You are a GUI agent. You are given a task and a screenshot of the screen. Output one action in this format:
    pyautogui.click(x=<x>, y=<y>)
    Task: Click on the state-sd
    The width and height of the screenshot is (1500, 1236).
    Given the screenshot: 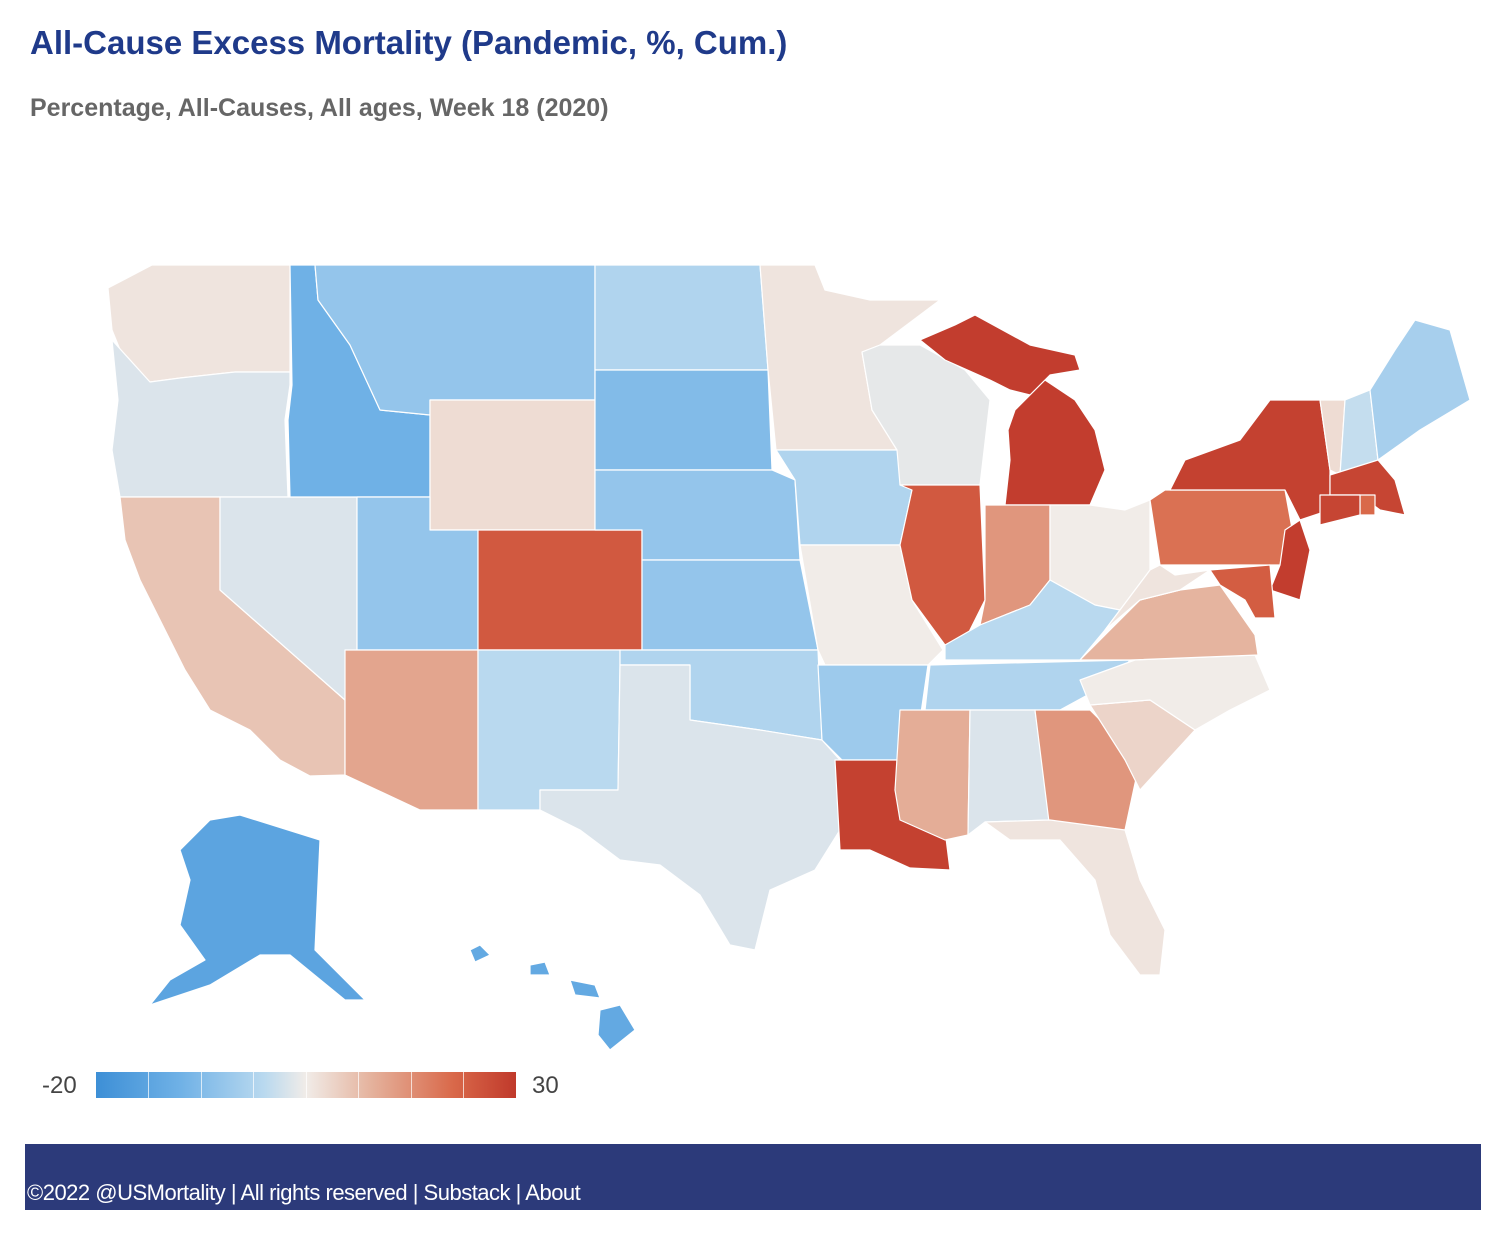 What is the action you would take?
    pyautogui.click(x=683, y=420)
    